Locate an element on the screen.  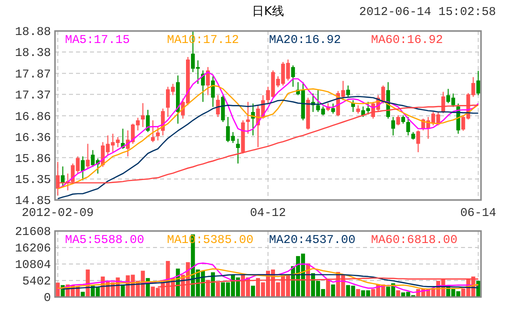
text: MA20:16.92 is located at coordinates (305, 40).